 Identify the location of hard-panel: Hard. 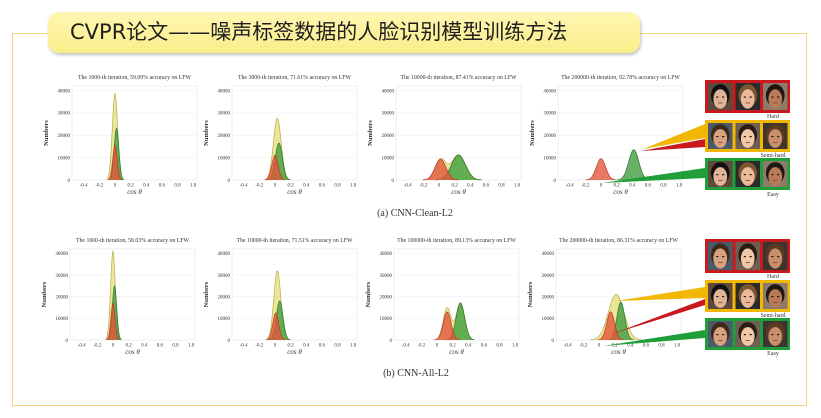
(747, 100).